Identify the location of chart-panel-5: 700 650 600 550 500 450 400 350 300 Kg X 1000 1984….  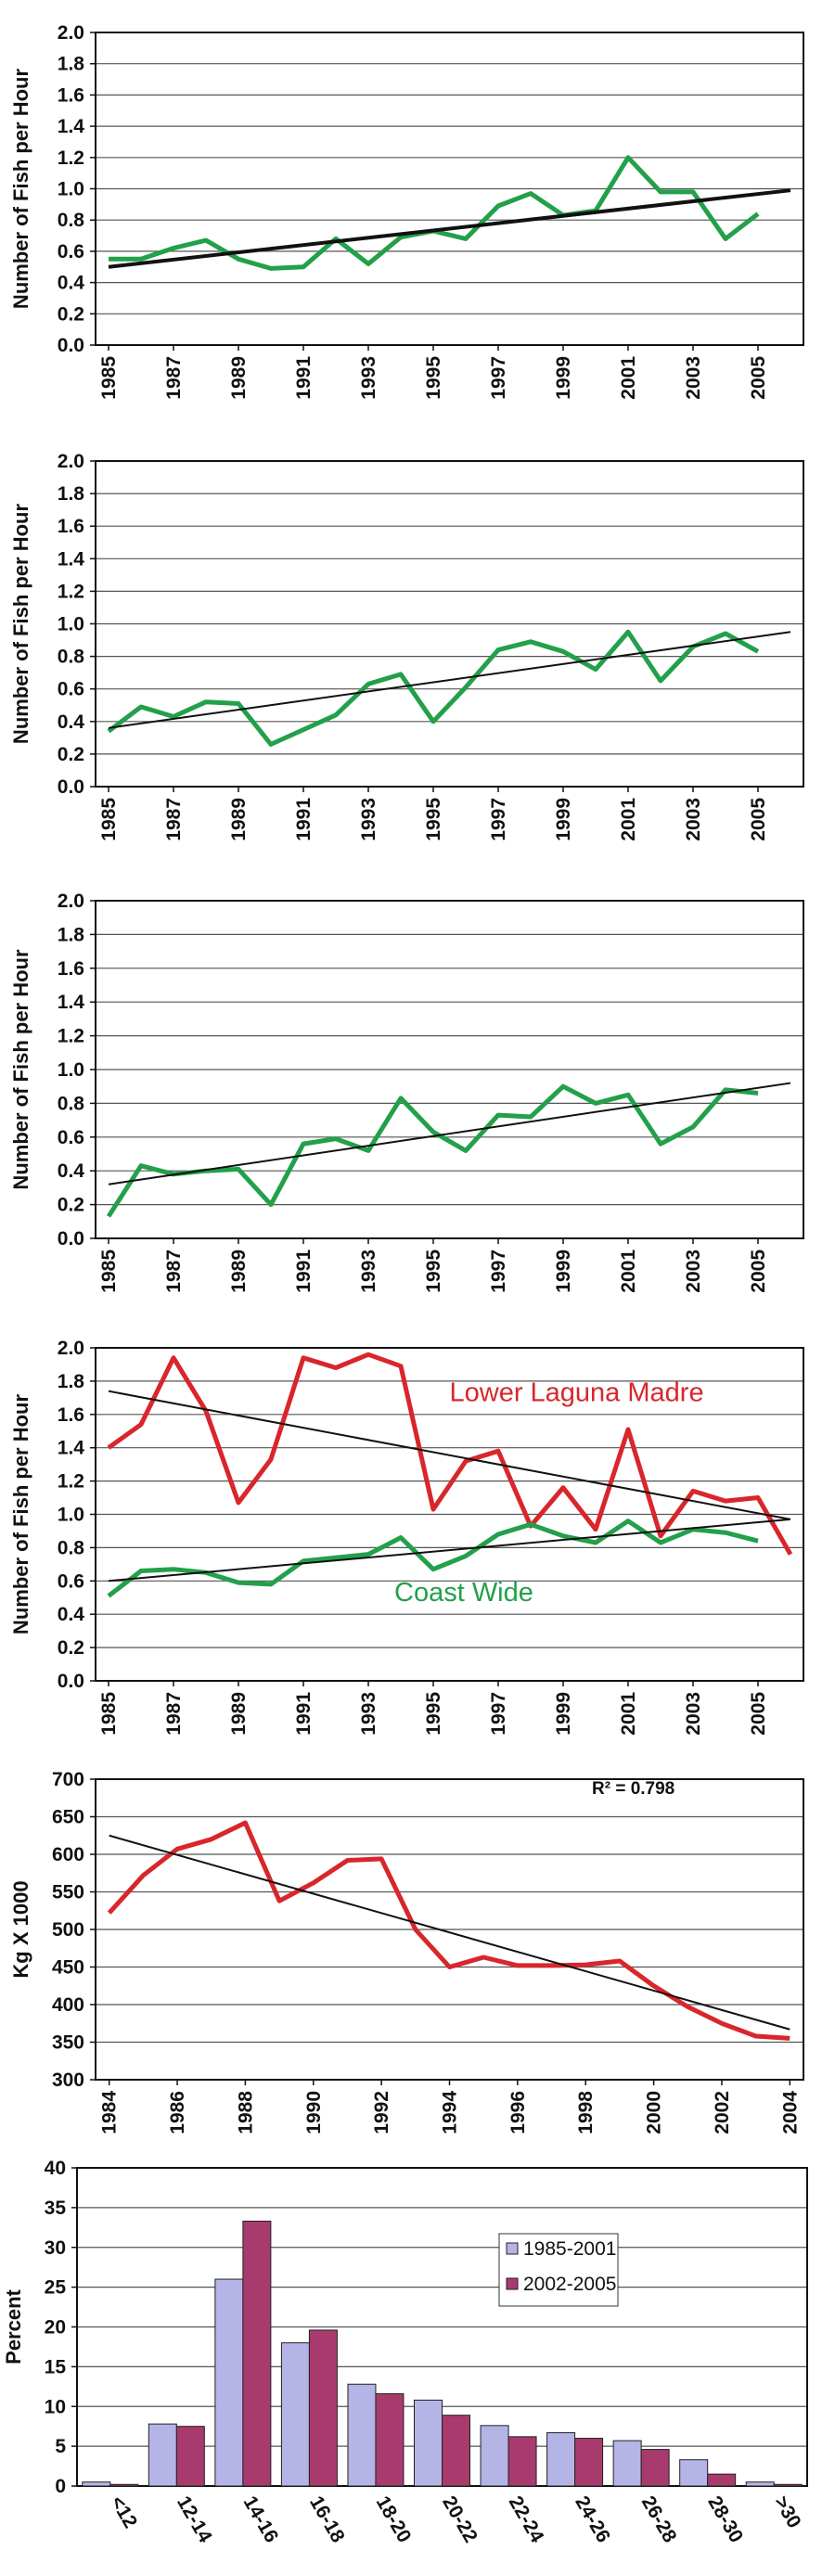
(407, 1951).